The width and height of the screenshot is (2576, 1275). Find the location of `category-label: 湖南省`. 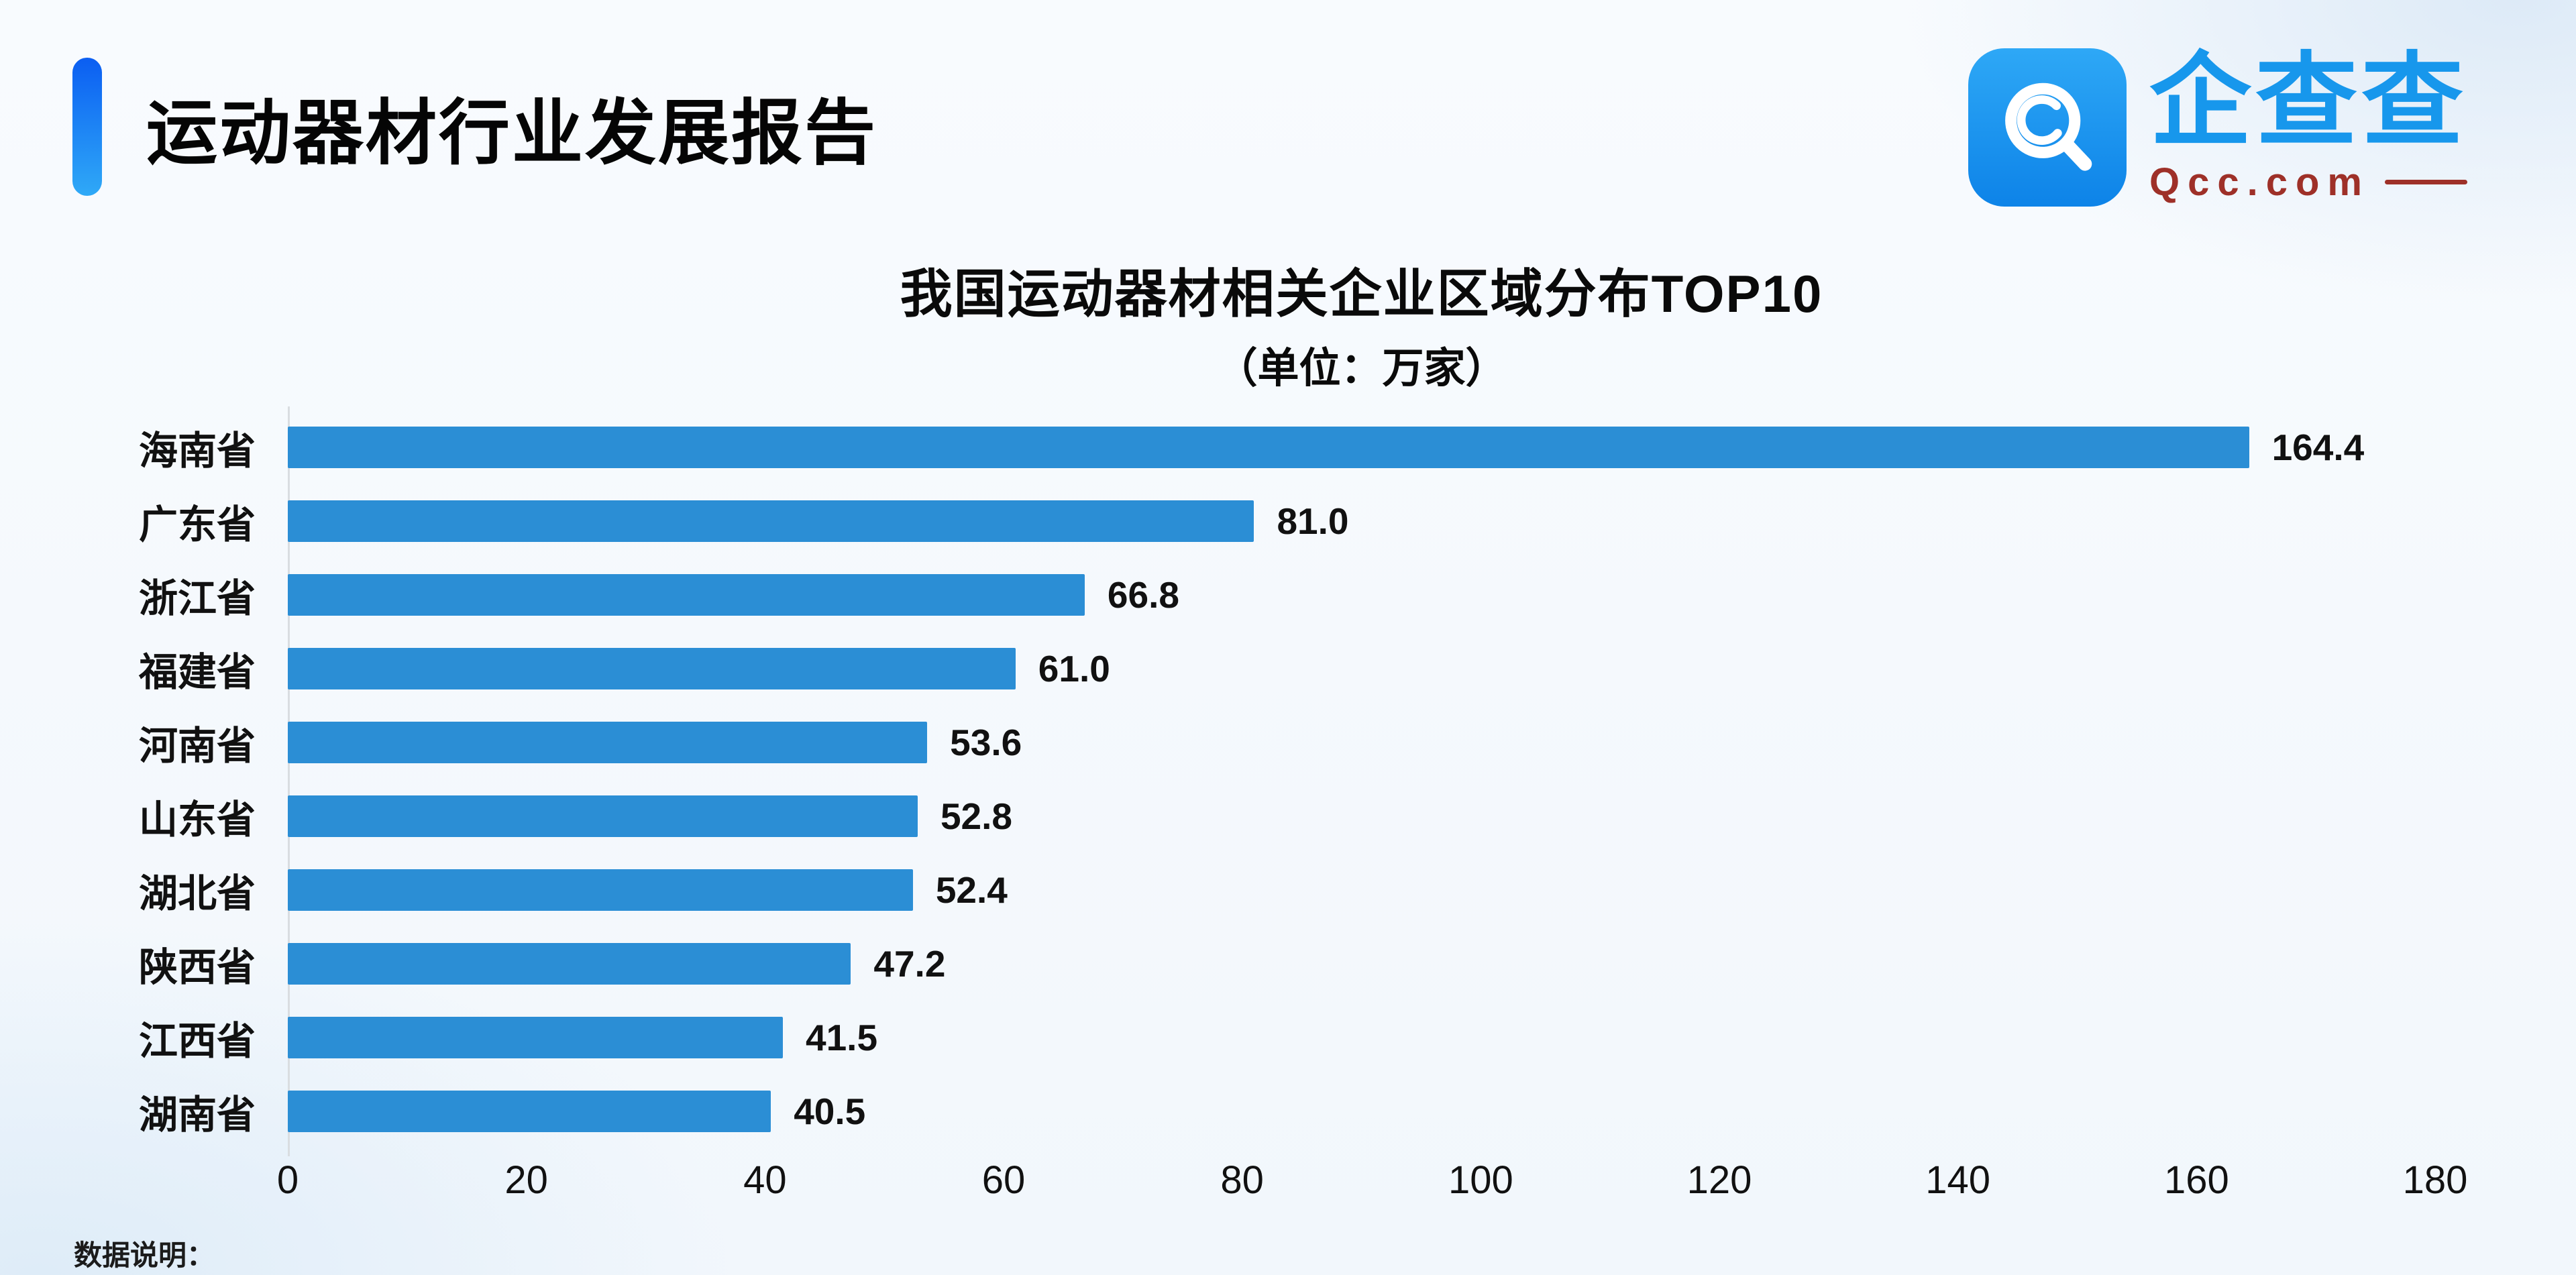

category-label: 湖南省 is located at coordinates (197, 1115).